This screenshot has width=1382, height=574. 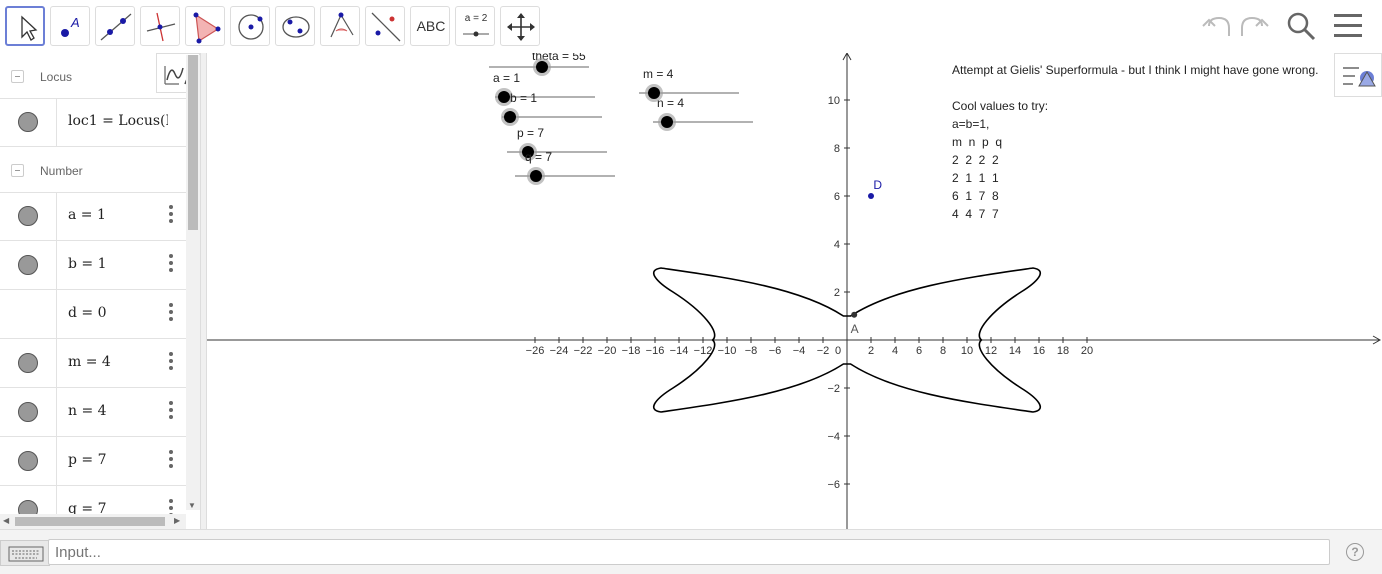 I want to click on locus-curve, so click(x=847, y=340).